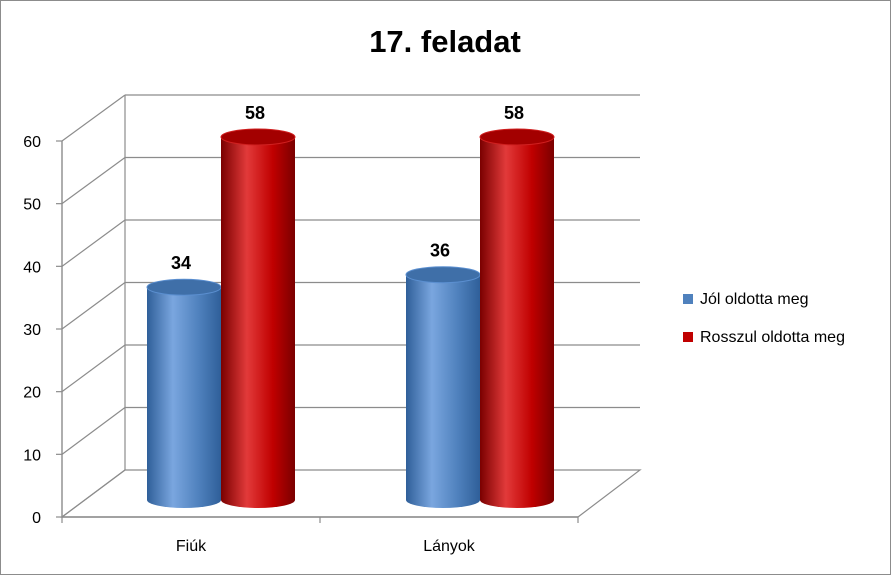 The height and width of the screenshot is (575, 891). Describe the element at coordinates (445, 41) in the screenshot. I see `chart-title: 17. feladat` at that location.